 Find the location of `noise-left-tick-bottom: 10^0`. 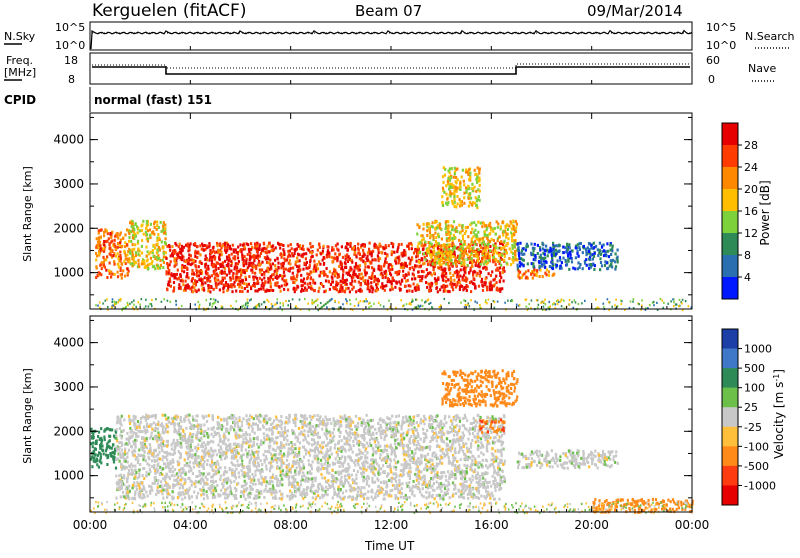

noise-left-tick-bottom: 10^0 is located at coordinates (70, 45).